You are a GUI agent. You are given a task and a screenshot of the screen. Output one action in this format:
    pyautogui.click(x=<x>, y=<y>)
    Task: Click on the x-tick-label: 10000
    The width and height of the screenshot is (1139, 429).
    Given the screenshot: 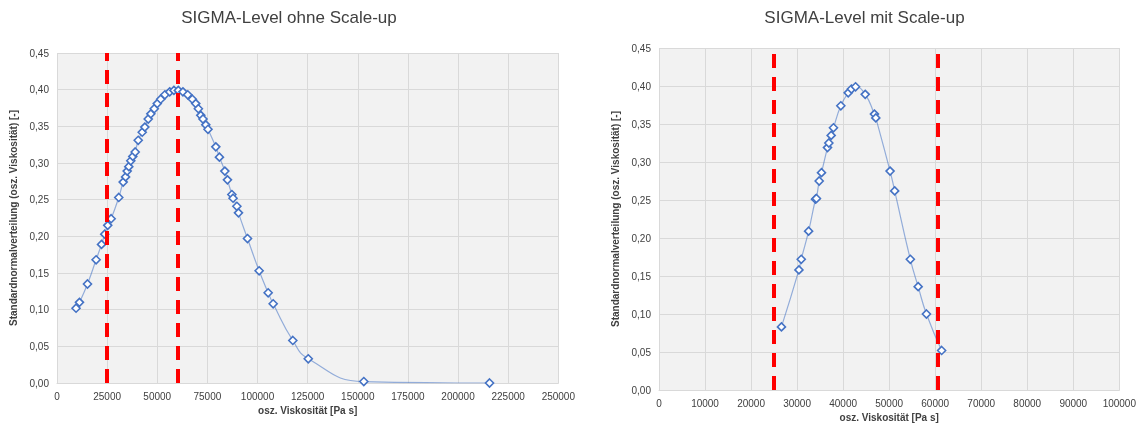 What is the action you would take?
    pyautogui.click(x=705, y=403)
    